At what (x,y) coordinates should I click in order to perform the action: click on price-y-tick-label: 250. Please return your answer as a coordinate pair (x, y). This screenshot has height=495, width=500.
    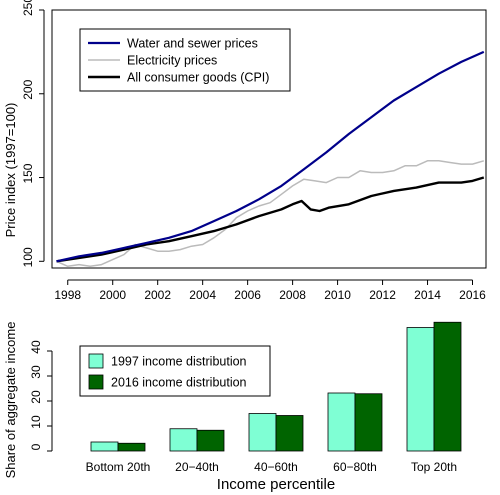
    Looking at the image, I should click on (28, 8).